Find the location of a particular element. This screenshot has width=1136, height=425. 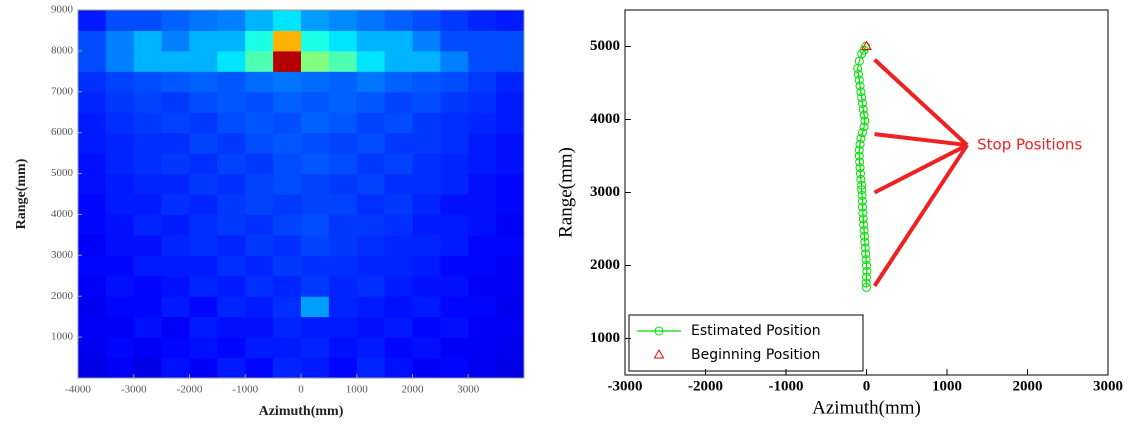

y-tick-label: 4000 is located at coordinates (605, 119).